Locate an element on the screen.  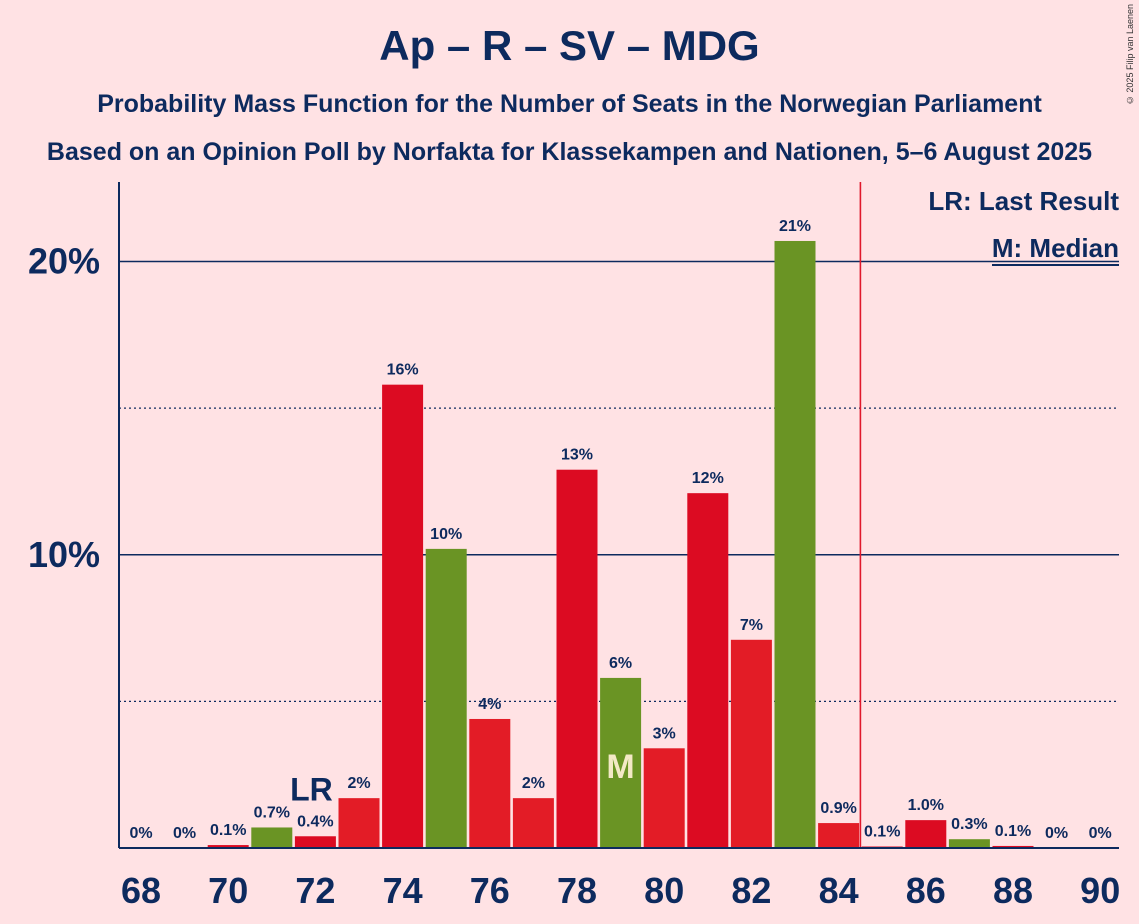
x-tick-label-70: 70 is located at coordinates (228, 890).